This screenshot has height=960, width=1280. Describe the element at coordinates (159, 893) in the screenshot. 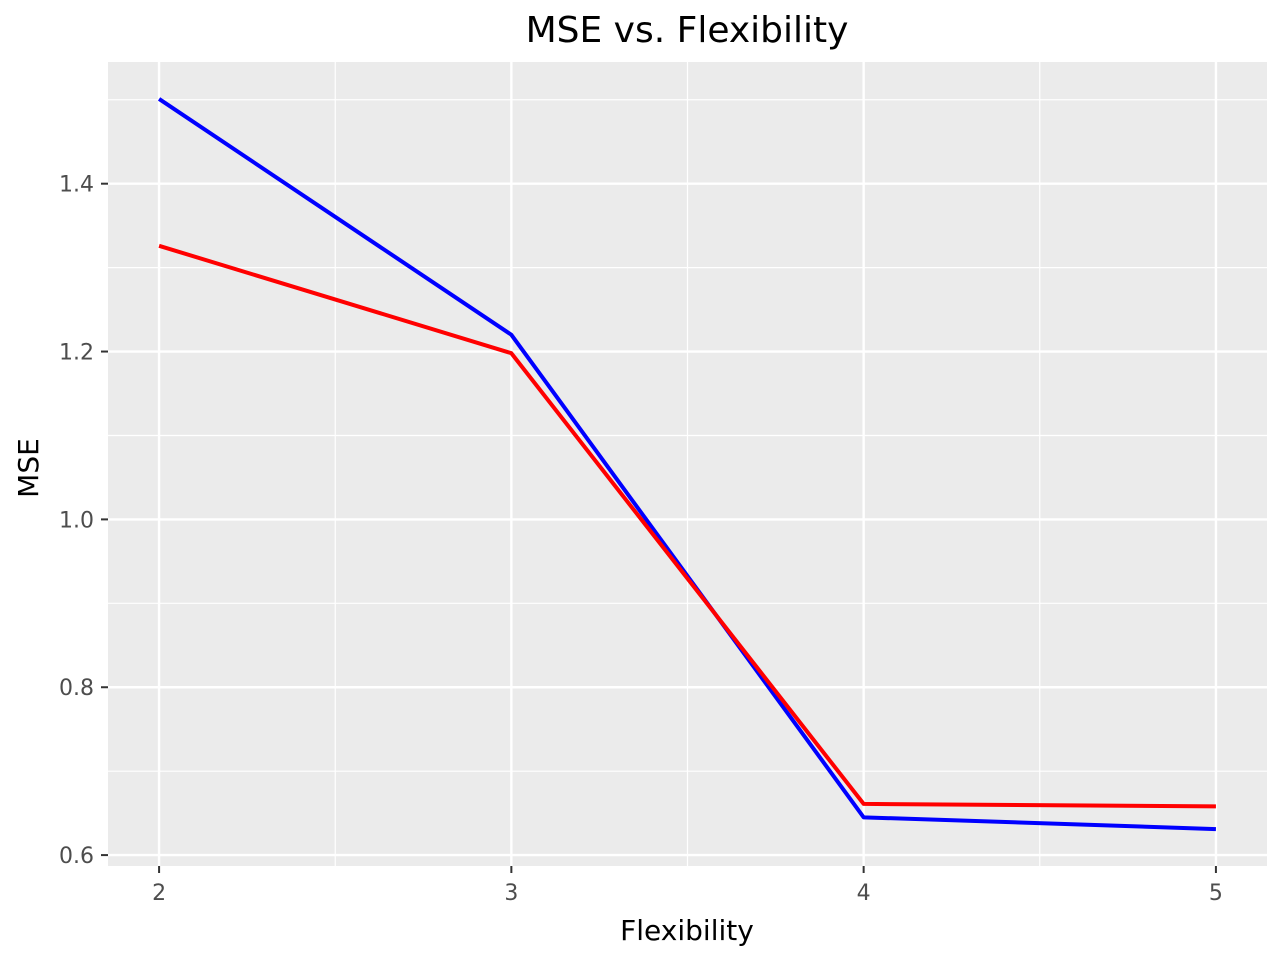

I see `x-tick-label: 2` at that location.